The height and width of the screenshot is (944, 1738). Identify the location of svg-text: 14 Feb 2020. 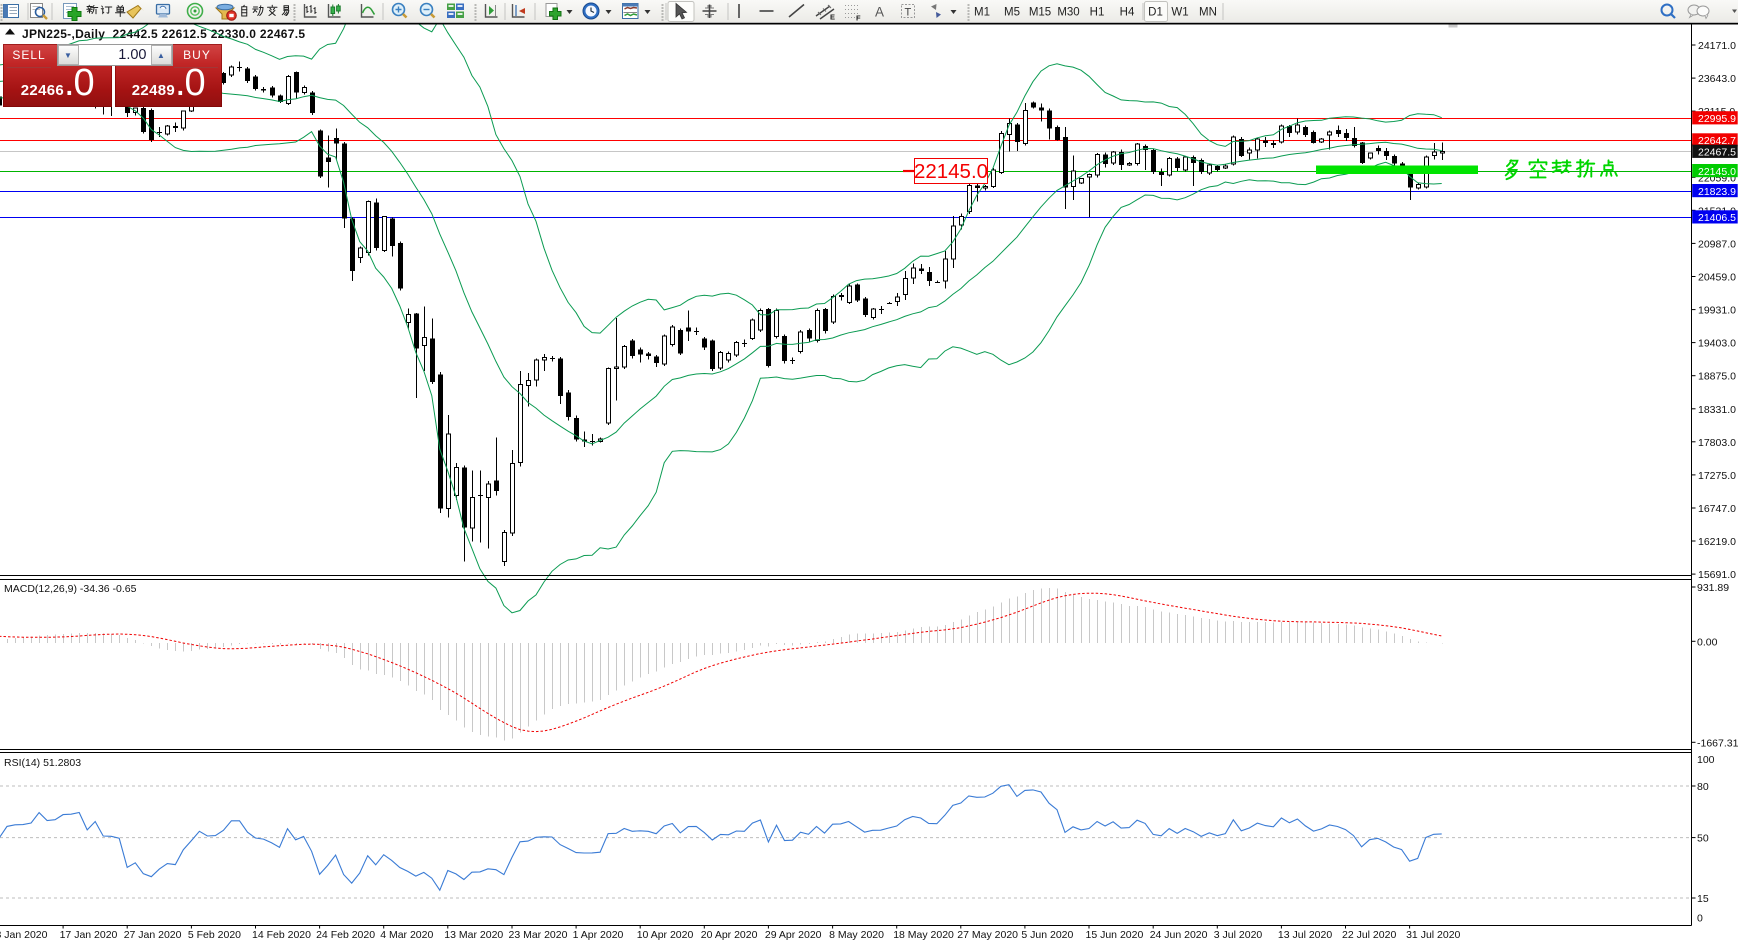
(281, 935).